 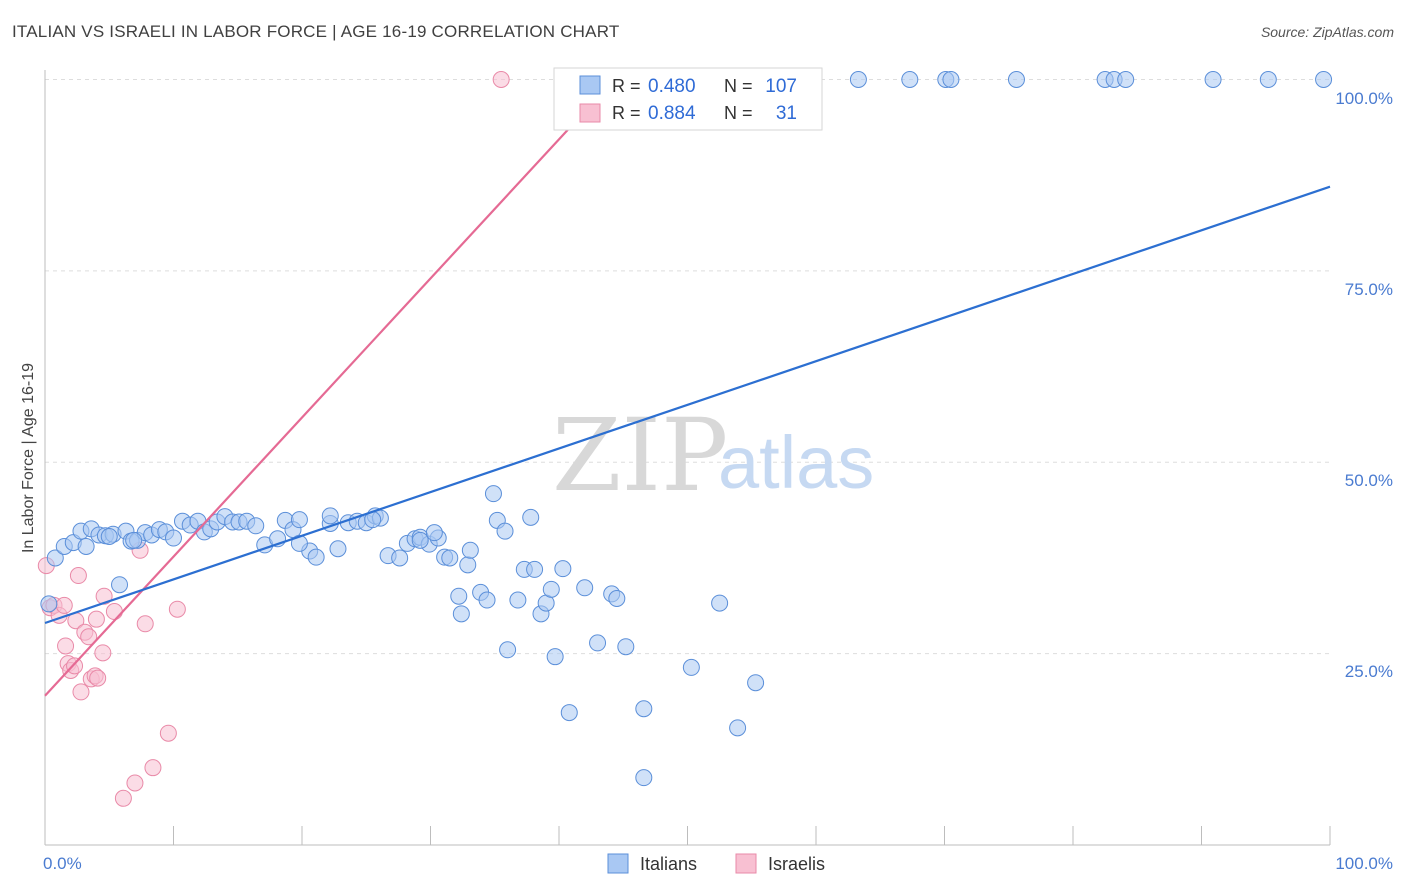 I want to click on stats-italians-r-label: R =, so click(x=626, y=86).